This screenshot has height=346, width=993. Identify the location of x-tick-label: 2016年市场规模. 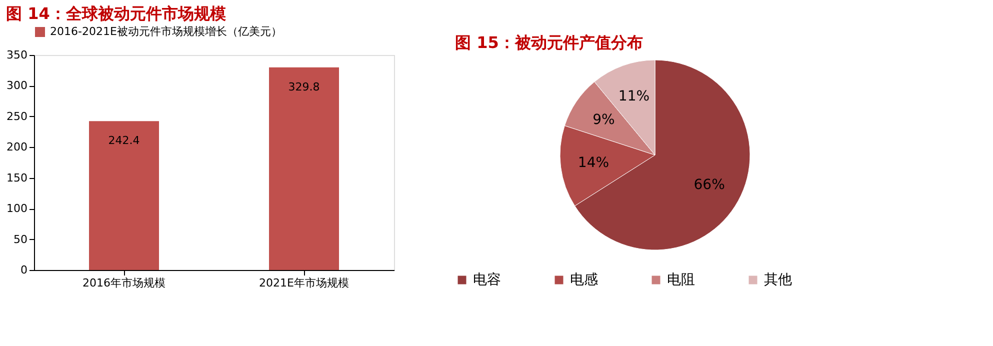
(124, 283).